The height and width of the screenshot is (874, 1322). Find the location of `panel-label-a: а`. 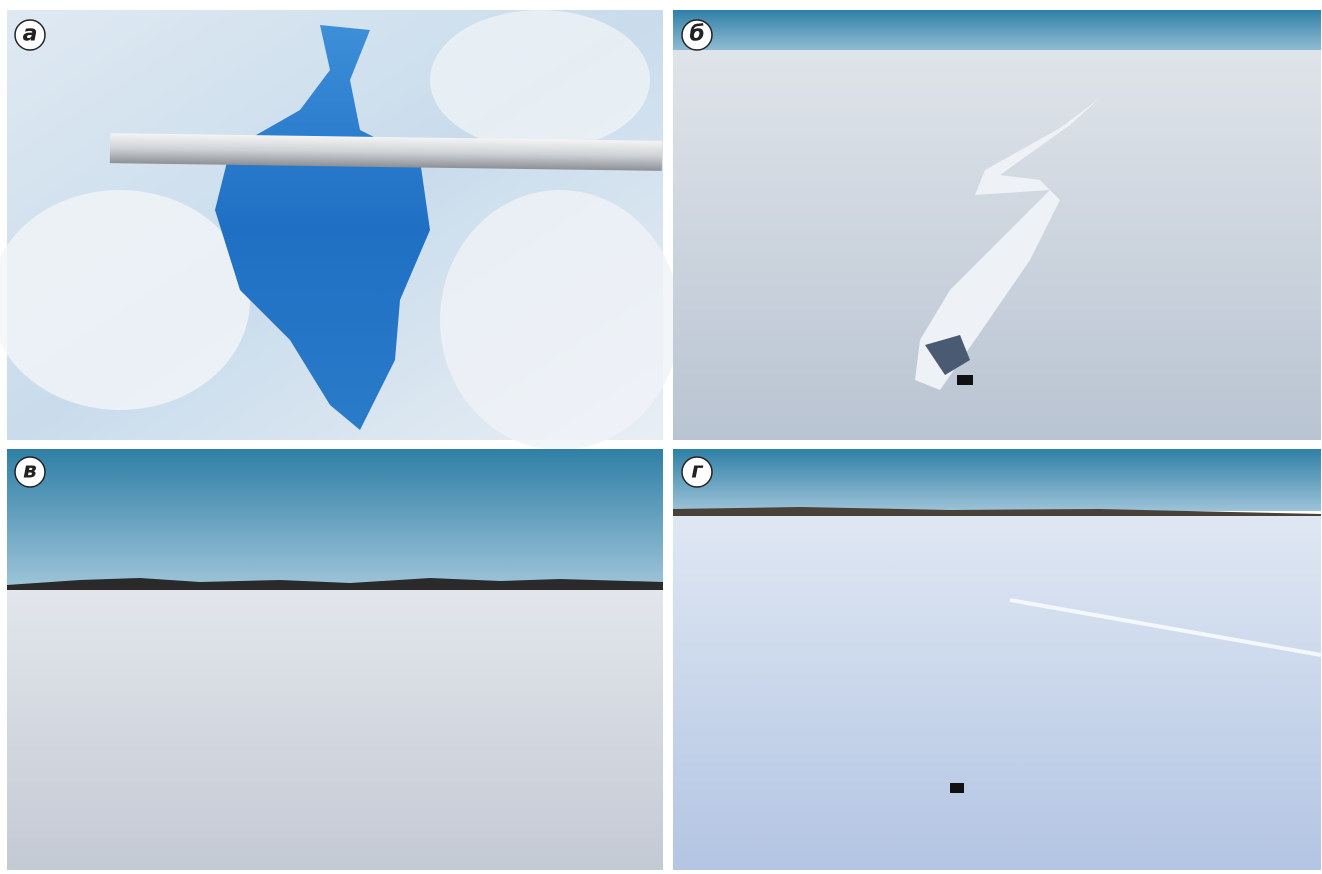

panel-label-a: а is located at coordinates (30, 35).